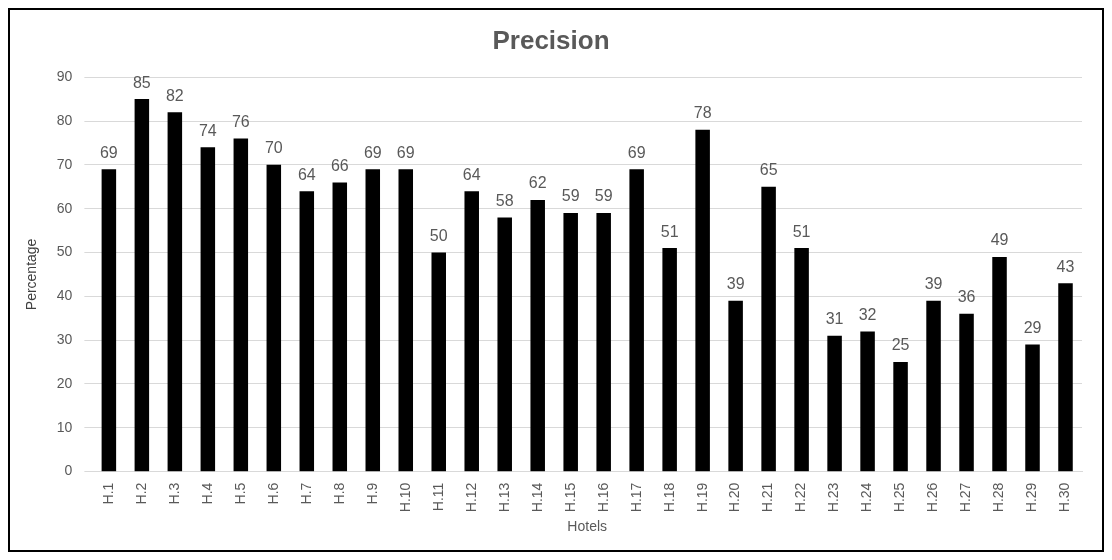  What do you see at coordinates (998, 497) in the screenshot?
I see `x-tick-label: H.28` at bounding box center [998, 497].